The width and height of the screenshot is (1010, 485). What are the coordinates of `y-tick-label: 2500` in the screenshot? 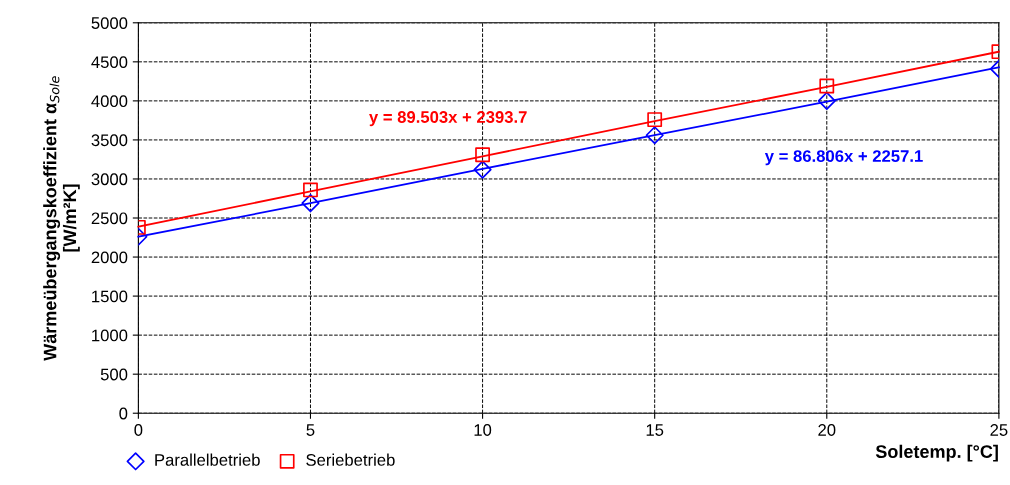 It's located at (109, 218).